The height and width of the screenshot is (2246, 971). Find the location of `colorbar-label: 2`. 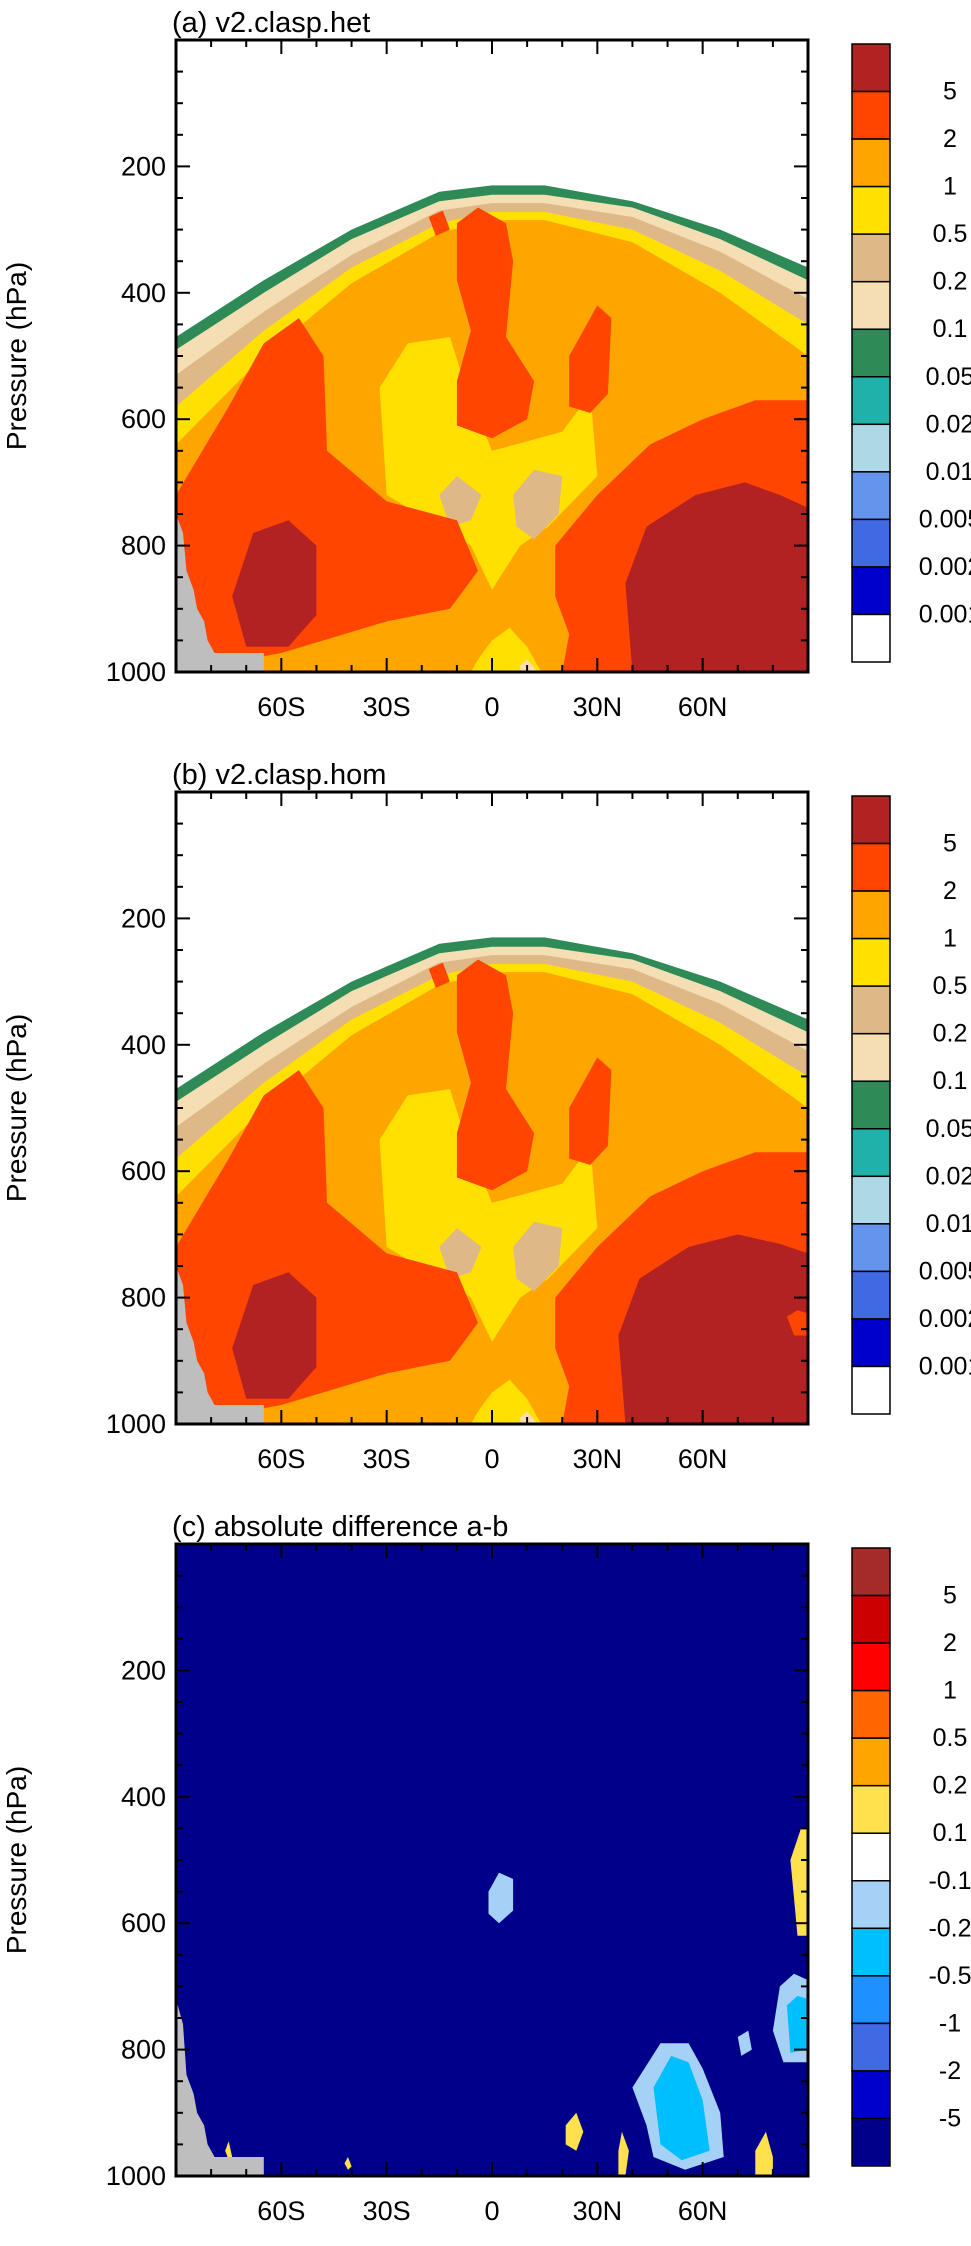

colorbar-label: 2 is located at coordinates (950, 1643).